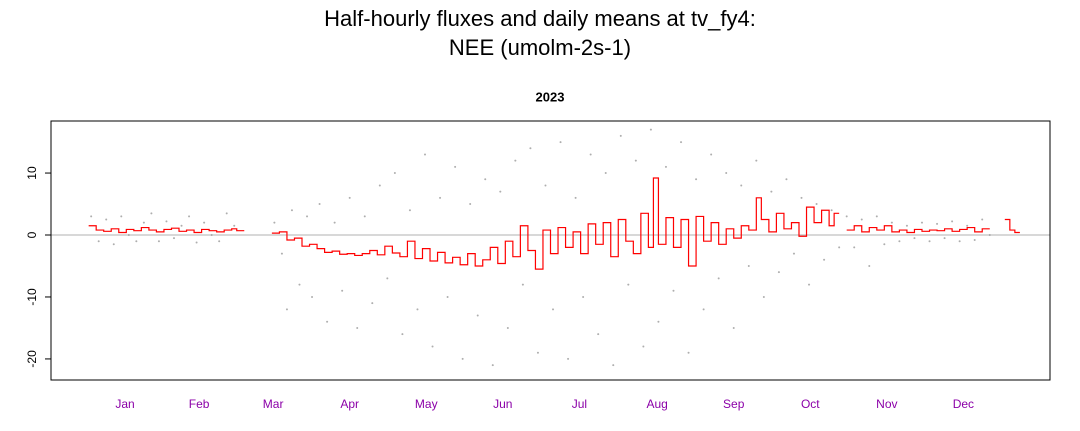 The image size is (1080, 431). Describe the element at coordinates (540, 47) in the screenshot. I see `chart-title: NEE (umolm-2s-1)` at that location.